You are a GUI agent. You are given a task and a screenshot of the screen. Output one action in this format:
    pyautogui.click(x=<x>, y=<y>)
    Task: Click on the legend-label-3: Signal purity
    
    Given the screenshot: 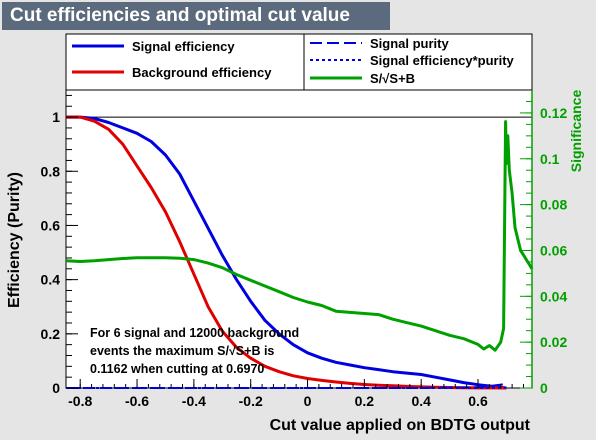 What is the action you would take?
    pyautogui.click(x=410, y=43)
    